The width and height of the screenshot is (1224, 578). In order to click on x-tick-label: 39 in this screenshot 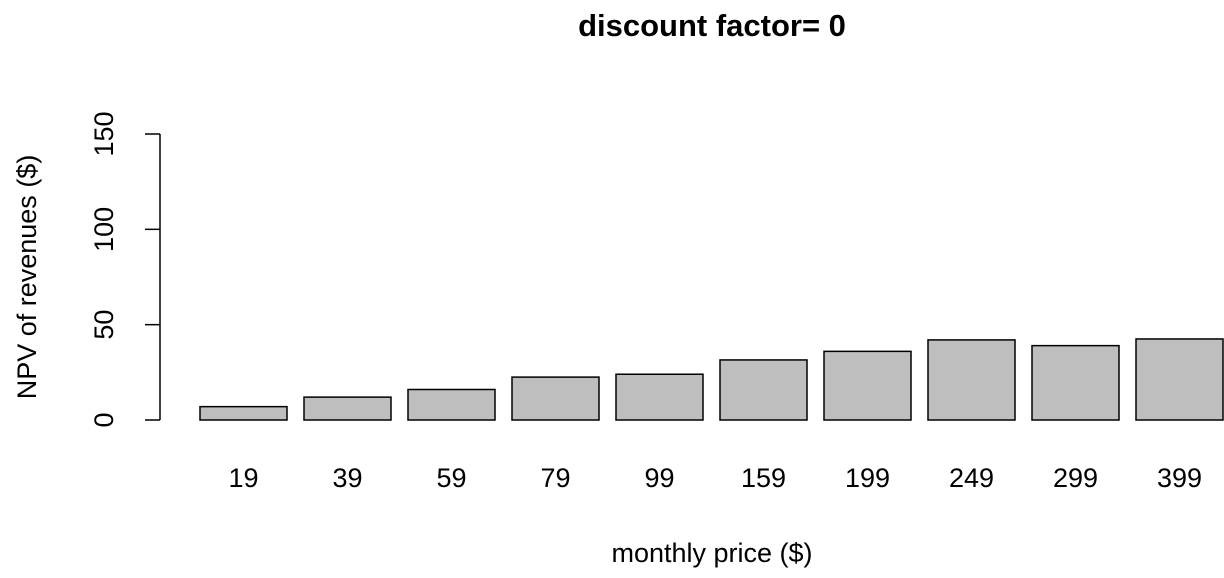, I will do `click(347, 478)`.